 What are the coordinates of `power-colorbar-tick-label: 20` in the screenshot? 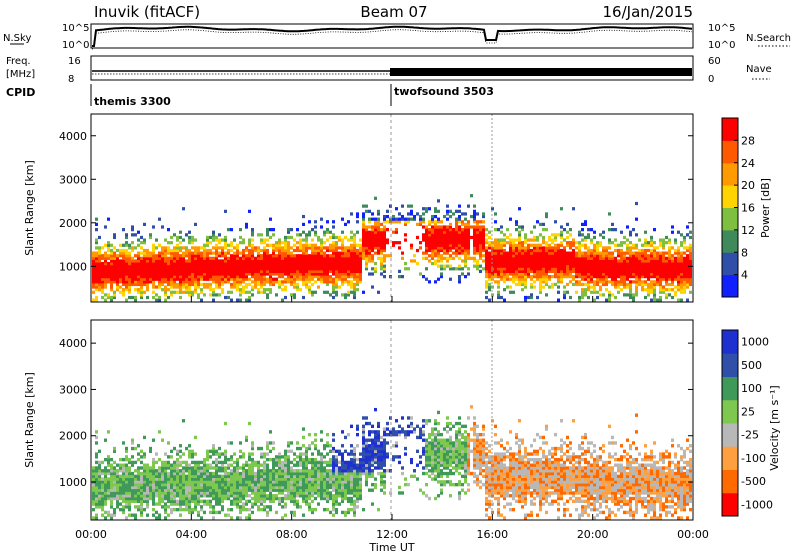 It's located at (748, 185).